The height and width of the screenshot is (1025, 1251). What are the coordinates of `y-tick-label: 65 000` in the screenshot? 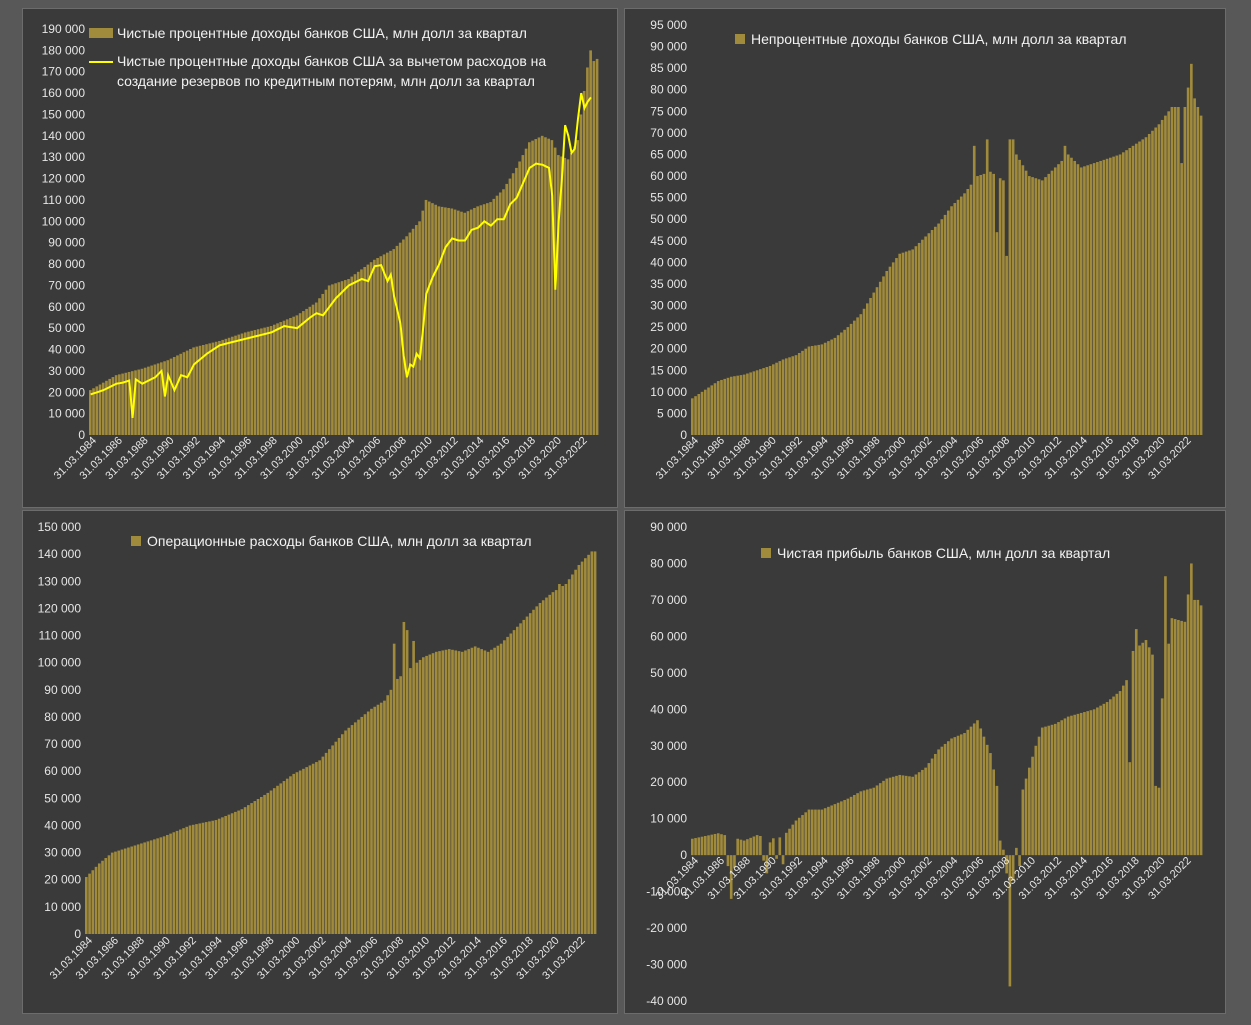 It's located at (668, 154).